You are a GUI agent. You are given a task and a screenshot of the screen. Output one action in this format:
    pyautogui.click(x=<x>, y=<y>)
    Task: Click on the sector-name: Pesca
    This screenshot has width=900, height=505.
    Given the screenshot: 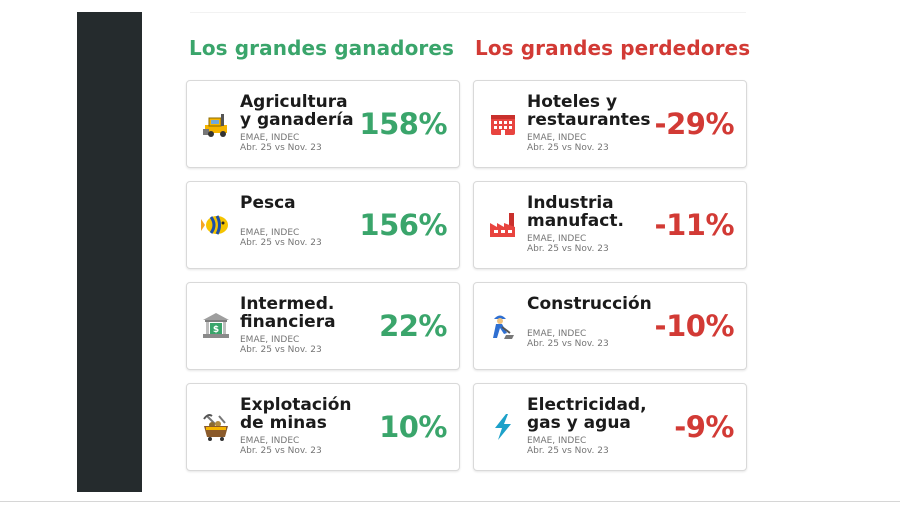 What is the action you would take?
    pyautogui.click(x=327, y=203)
    